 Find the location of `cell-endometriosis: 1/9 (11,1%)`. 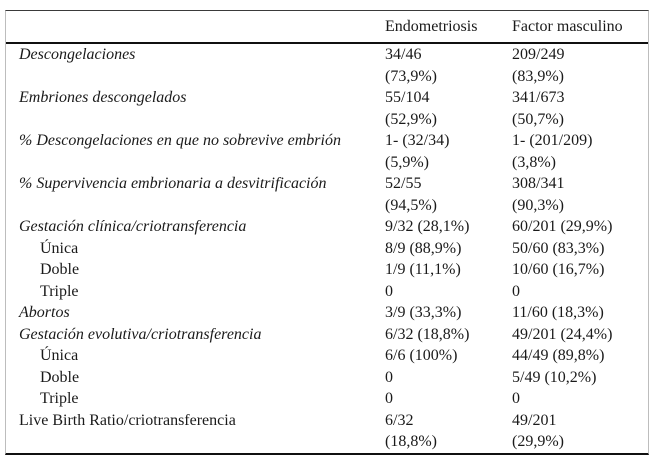

cell-endometriosis: 1/9 (11,1%) is located at coordinates (448, 270).